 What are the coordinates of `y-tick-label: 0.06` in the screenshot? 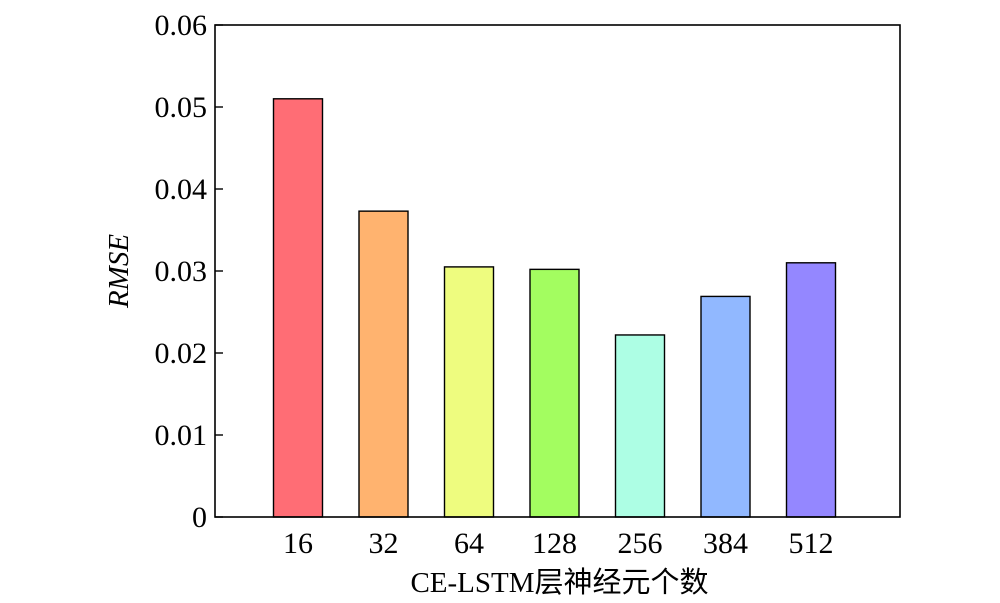 It's located at (181, 25).